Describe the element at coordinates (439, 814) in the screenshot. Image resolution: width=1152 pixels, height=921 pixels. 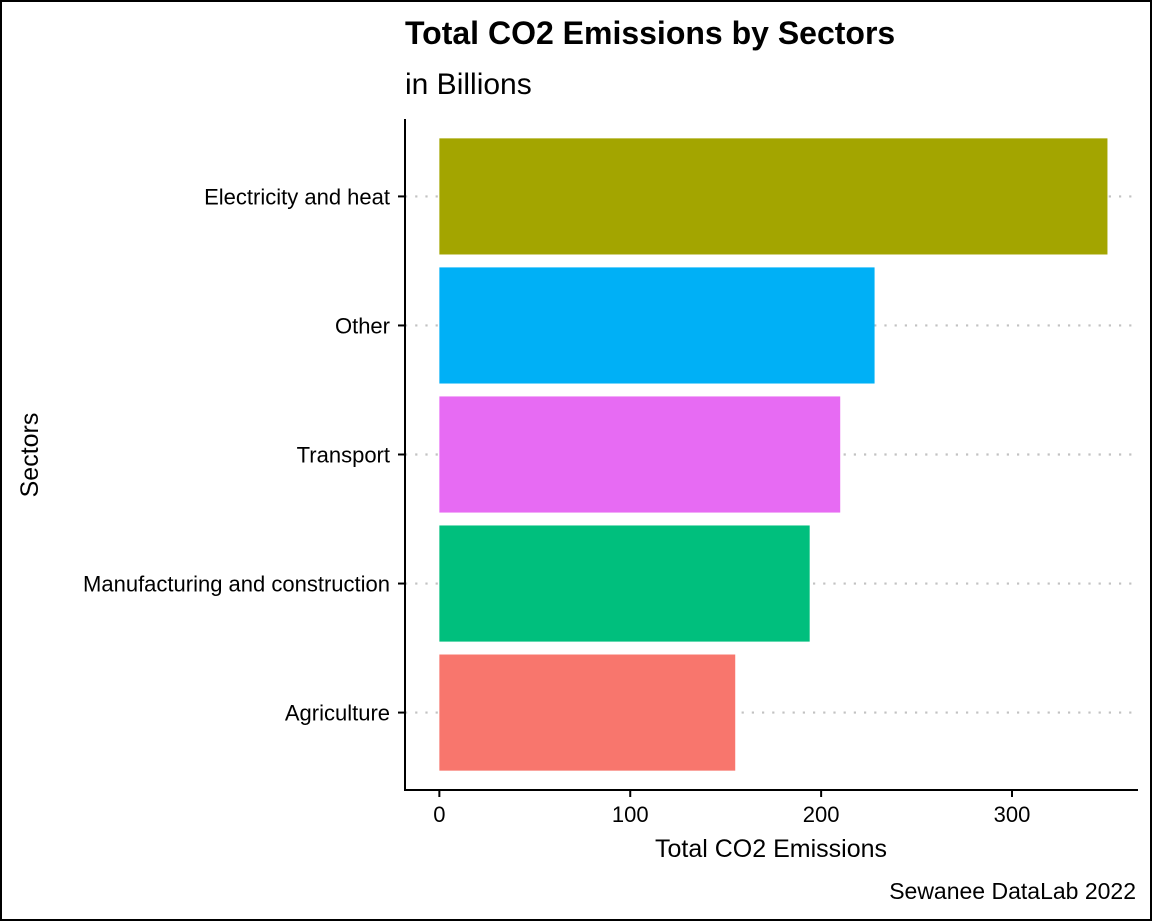
I see `x-tick-label: 0` at that location.